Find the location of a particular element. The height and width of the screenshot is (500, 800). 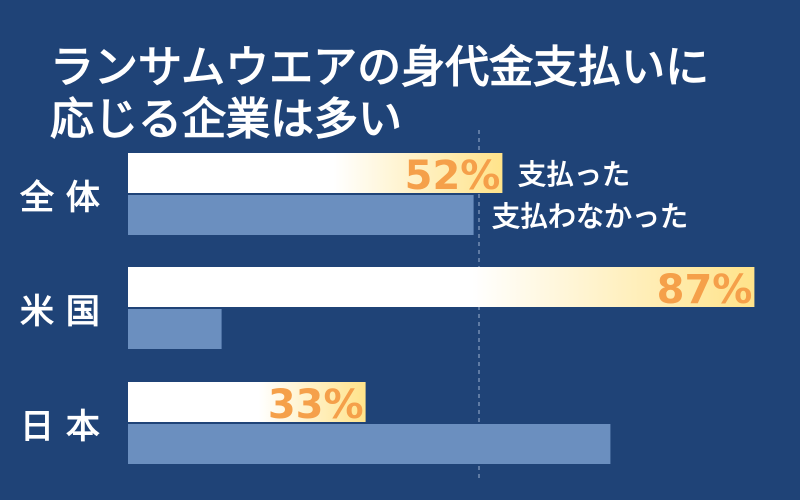

chart-title-line-2: 応じる企業は多い is located at coordinates (226, 119).